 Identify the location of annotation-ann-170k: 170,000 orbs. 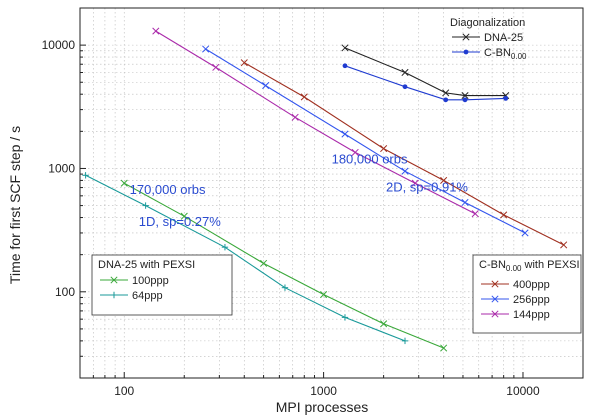
(168, 189).